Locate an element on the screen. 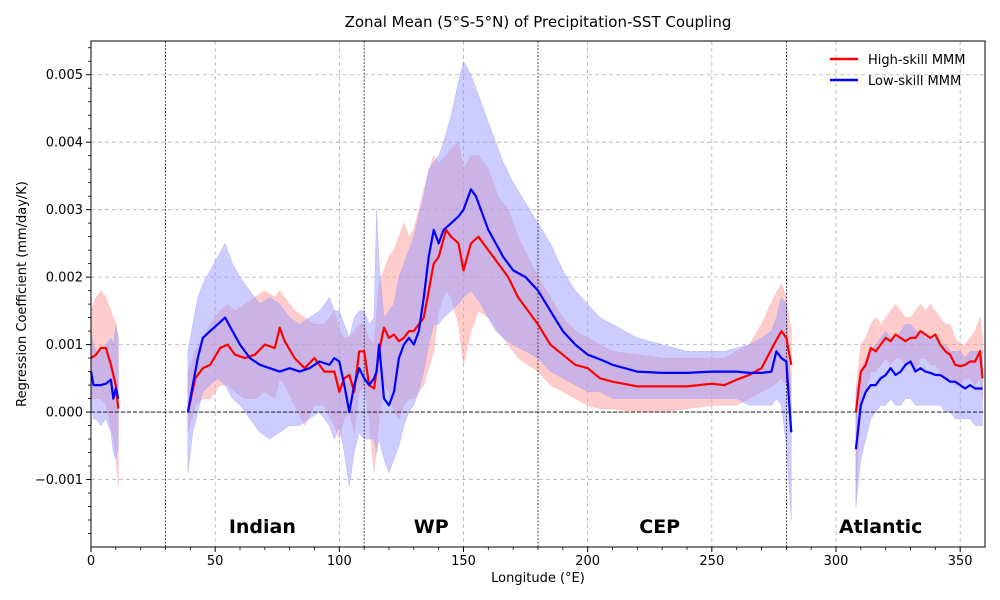 The height and width of the screenshot is (600, 1000). legend-label: High-skill MMM is located at coordinates (917, 60).